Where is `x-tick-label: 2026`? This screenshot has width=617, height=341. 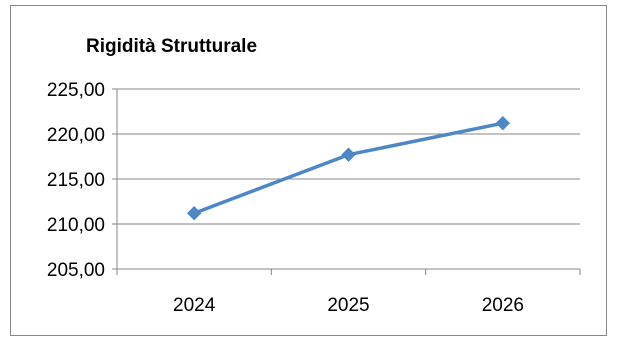
x-tick-label: 2026 is located at coordinates (503, 305).